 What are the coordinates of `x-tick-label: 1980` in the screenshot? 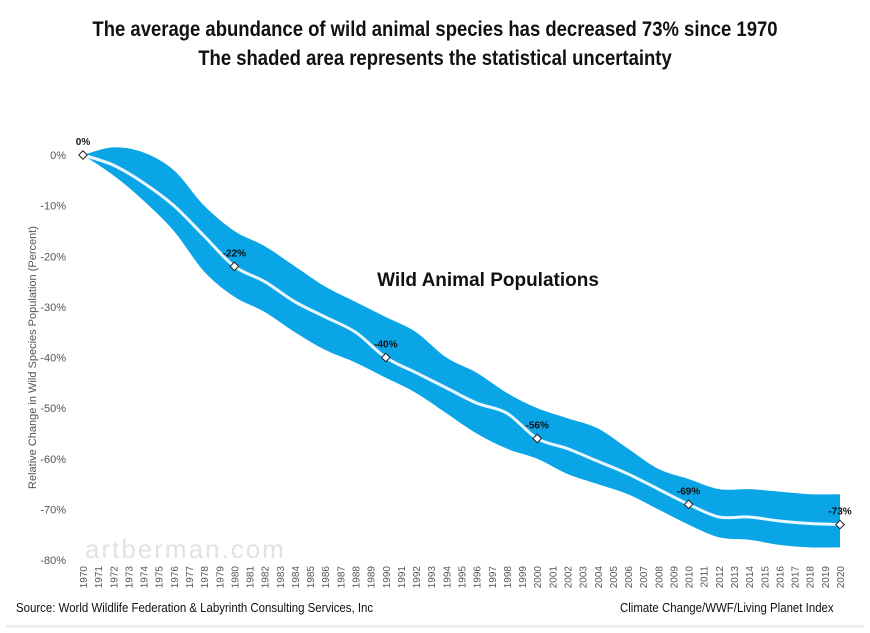 It's located at (235, 577).